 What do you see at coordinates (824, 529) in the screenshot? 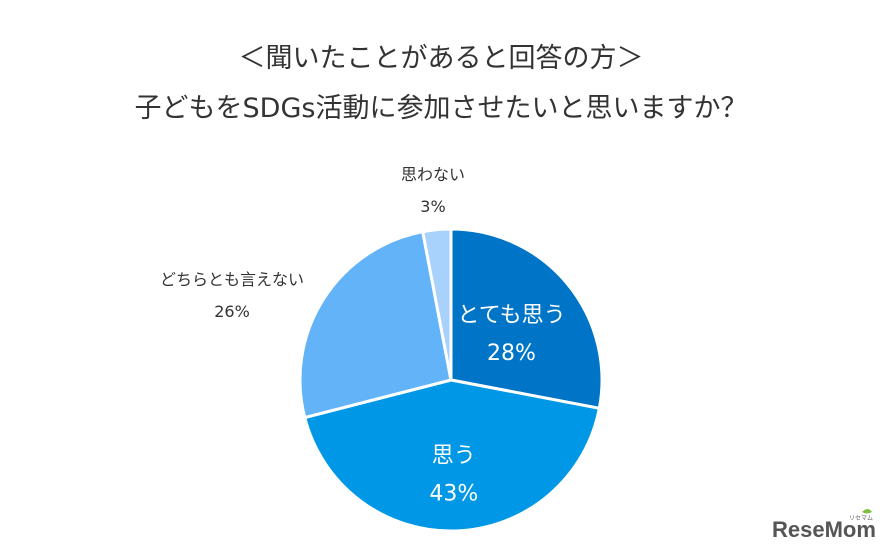
I see `logo-wordmark: ReseMom` at bounding box center [824, 529].